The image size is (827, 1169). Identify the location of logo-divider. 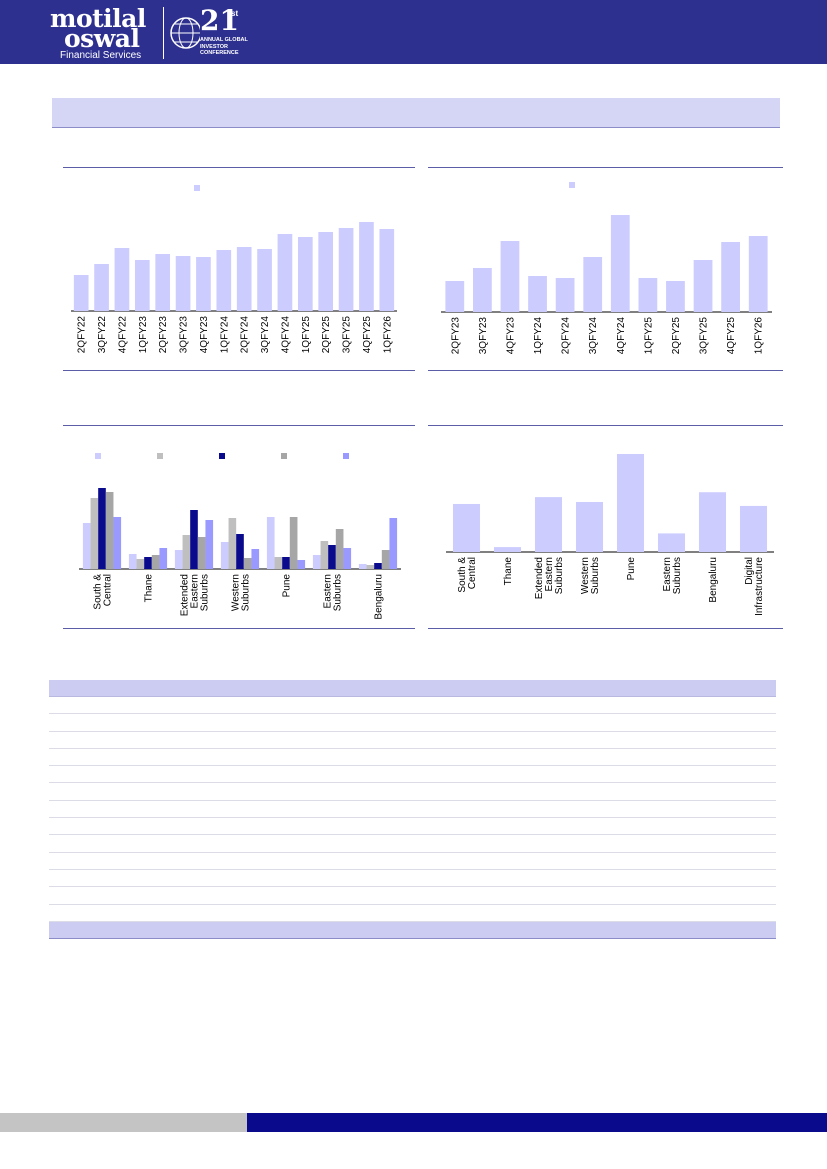
(163, 33).